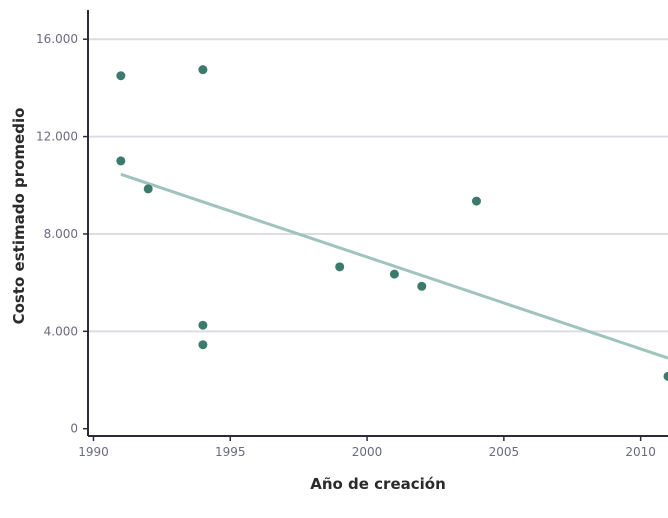  Describe the element at coordinates (61, 331) in the screenshot. I see `y-tick-label-1: 4.000` at that location.